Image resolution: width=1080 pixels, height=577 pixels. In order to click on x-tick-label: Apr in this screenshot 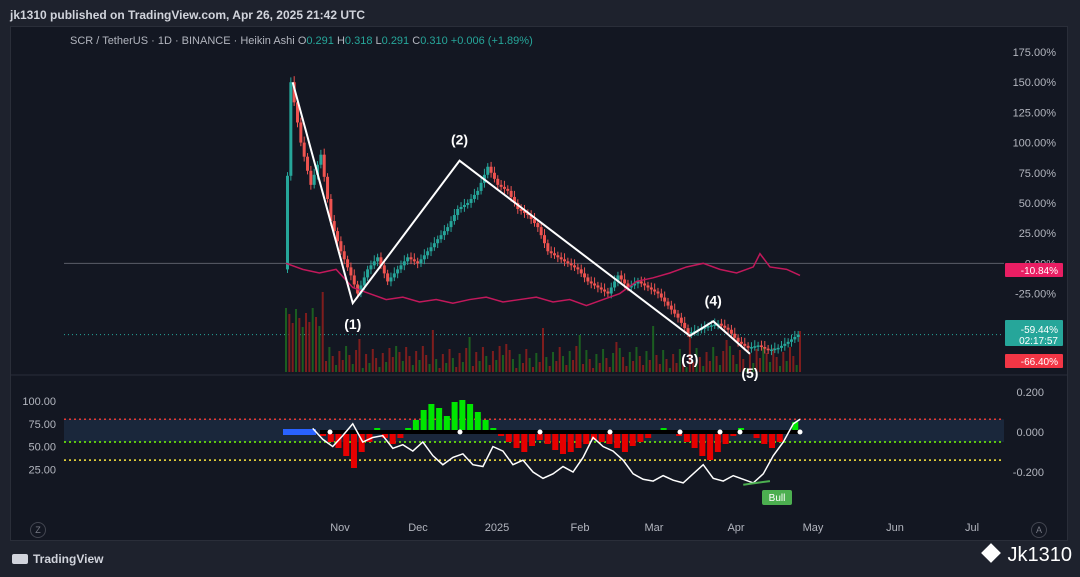, I will do `click(735, 528)`.